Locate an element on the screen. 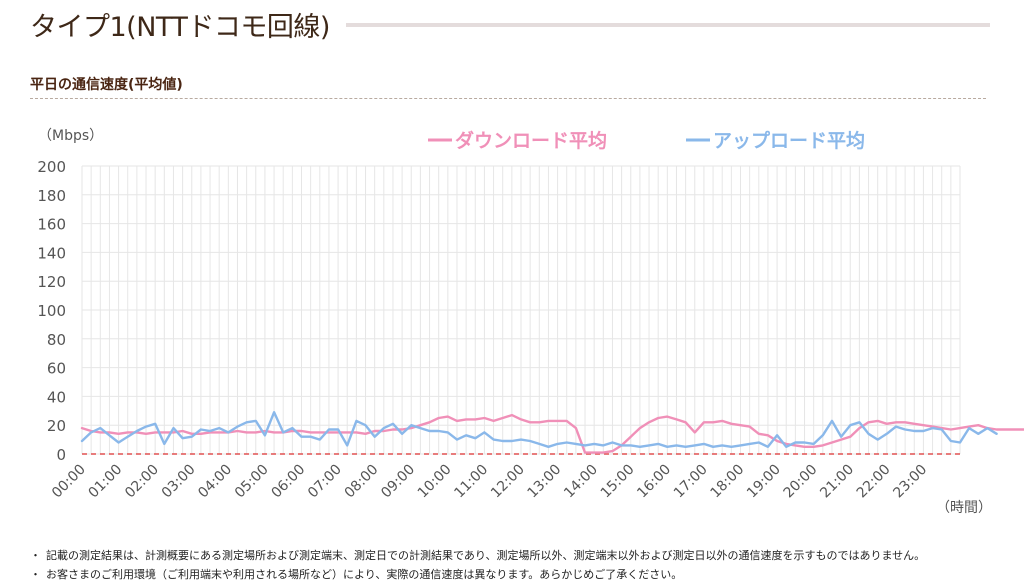 The image size is (1024, 588). section-divider is located at coordinates (508, 98).